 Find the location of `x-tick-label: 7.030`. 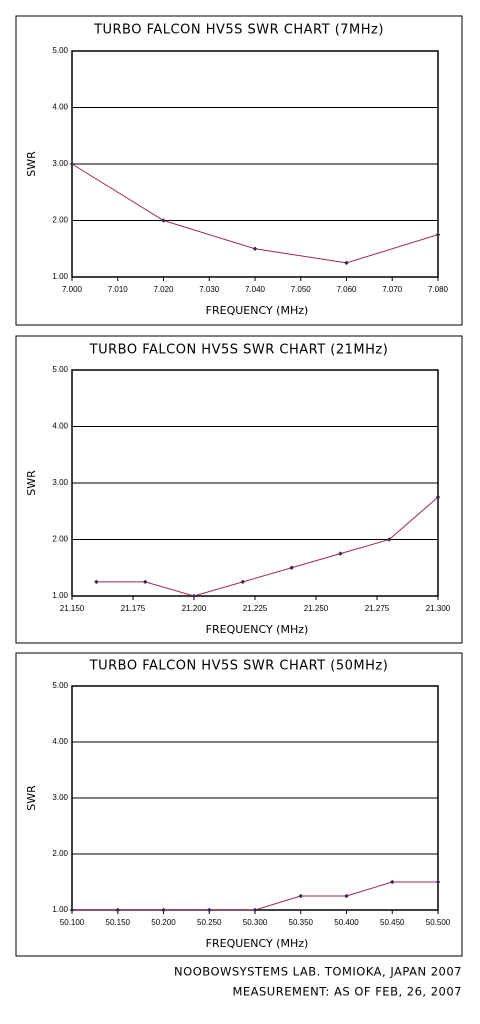

x-tick-label: 7.030 is located at coordinates (209, 289).